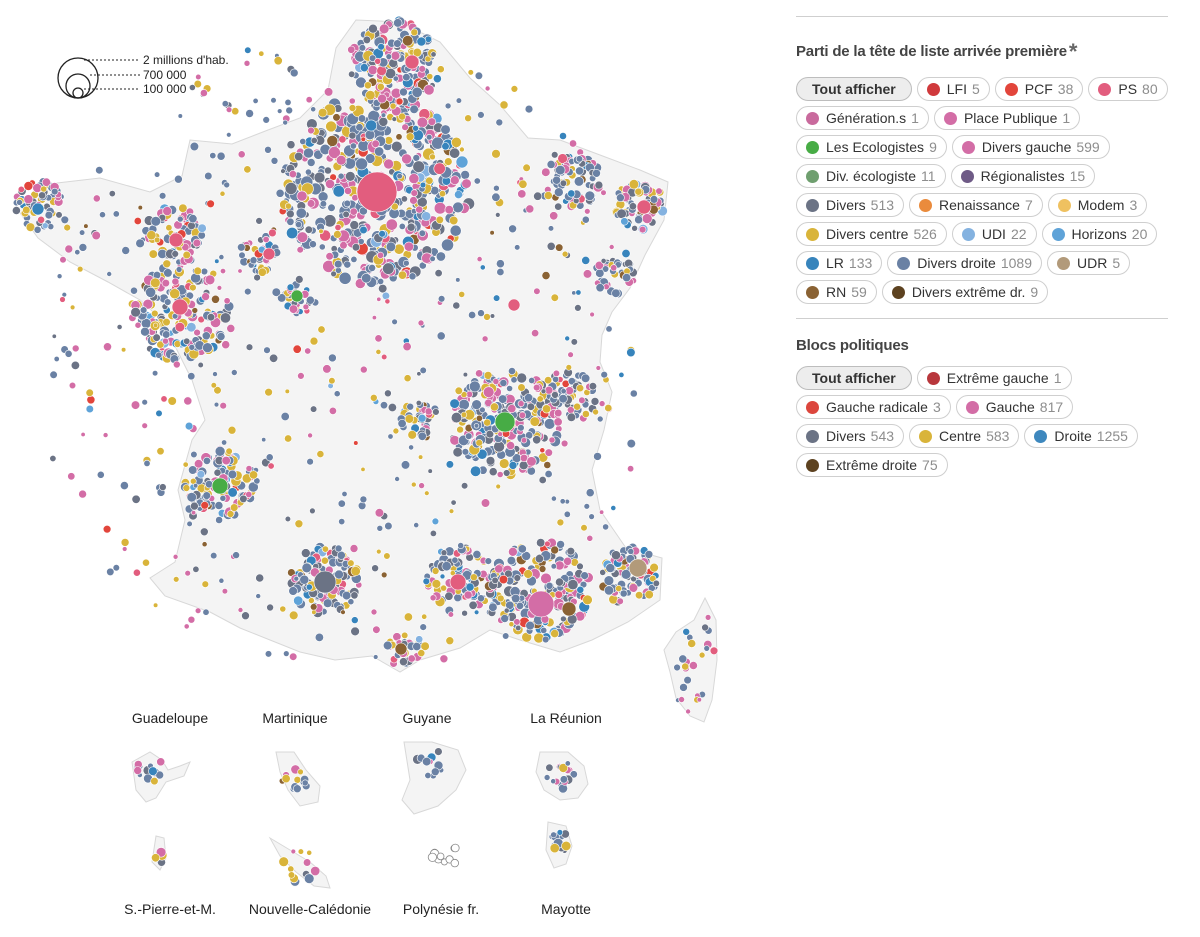 Image resolution: width=1200 pixels, height=937 pixels. What do you see at coordinates (1030, 147) in the screenshot?
I see `party-chip-divers-gauche: Divers gauche 599` at bounding box center [1030, 147].